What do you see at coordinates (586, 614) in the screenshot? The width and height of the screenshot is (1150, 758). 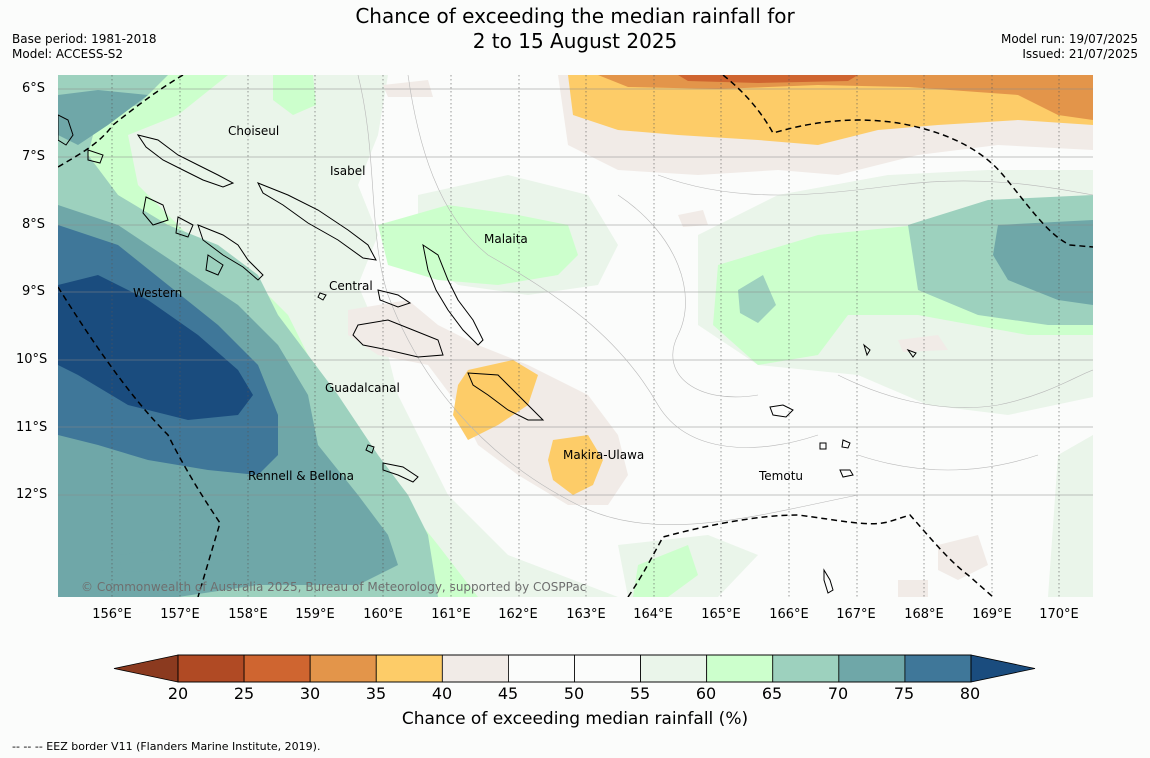 I see `lon-label-163e: 163°E` at bounding box center [586, 614].